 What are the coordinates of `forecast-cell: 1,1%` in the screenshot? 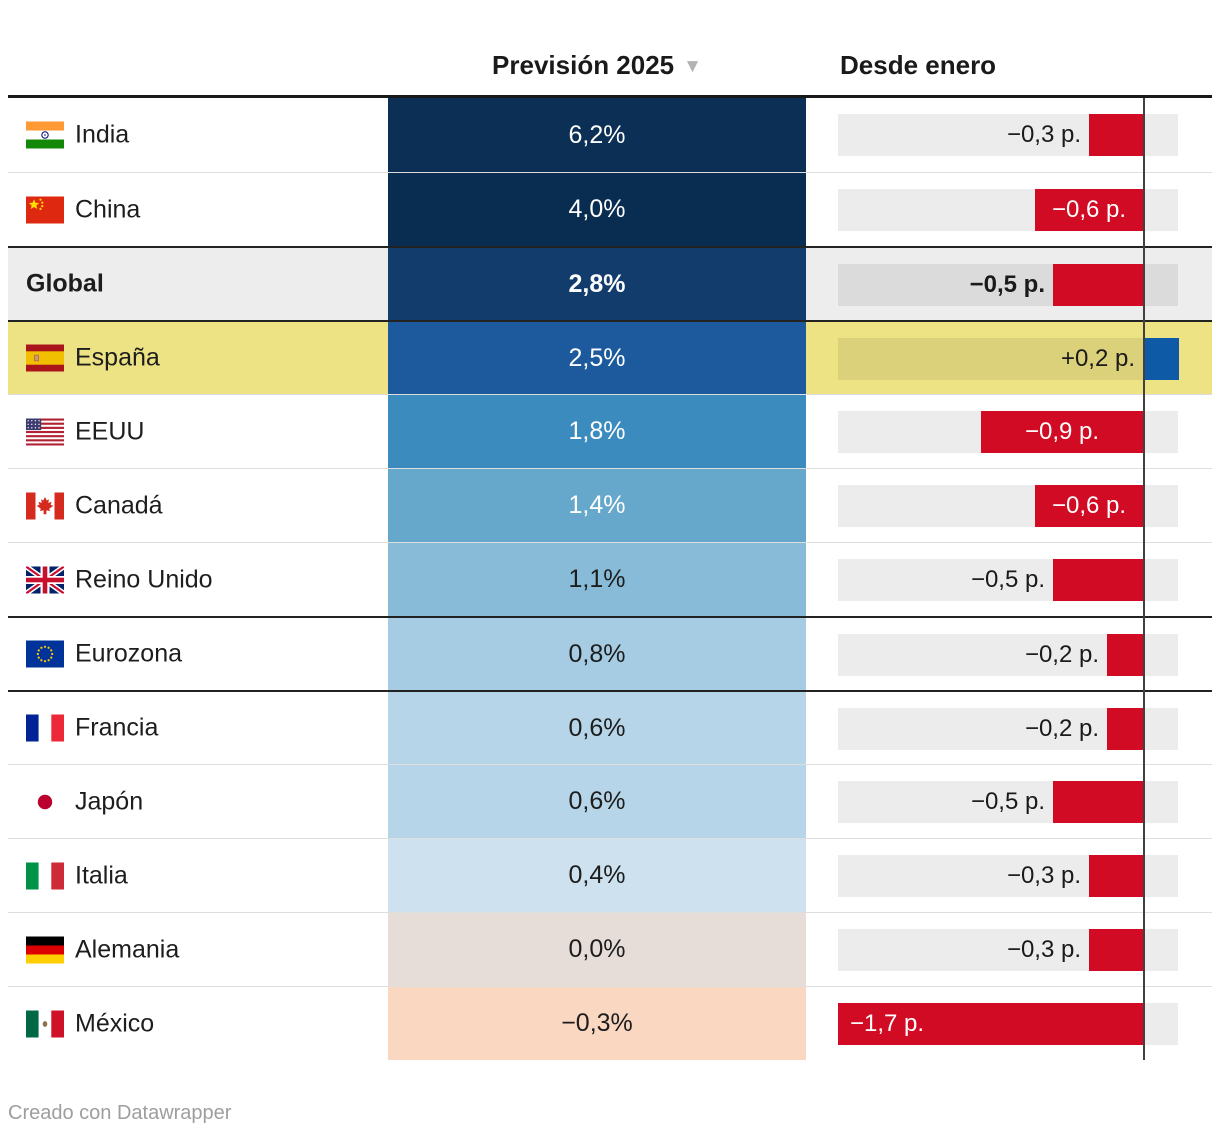 It's located at (597, 579).